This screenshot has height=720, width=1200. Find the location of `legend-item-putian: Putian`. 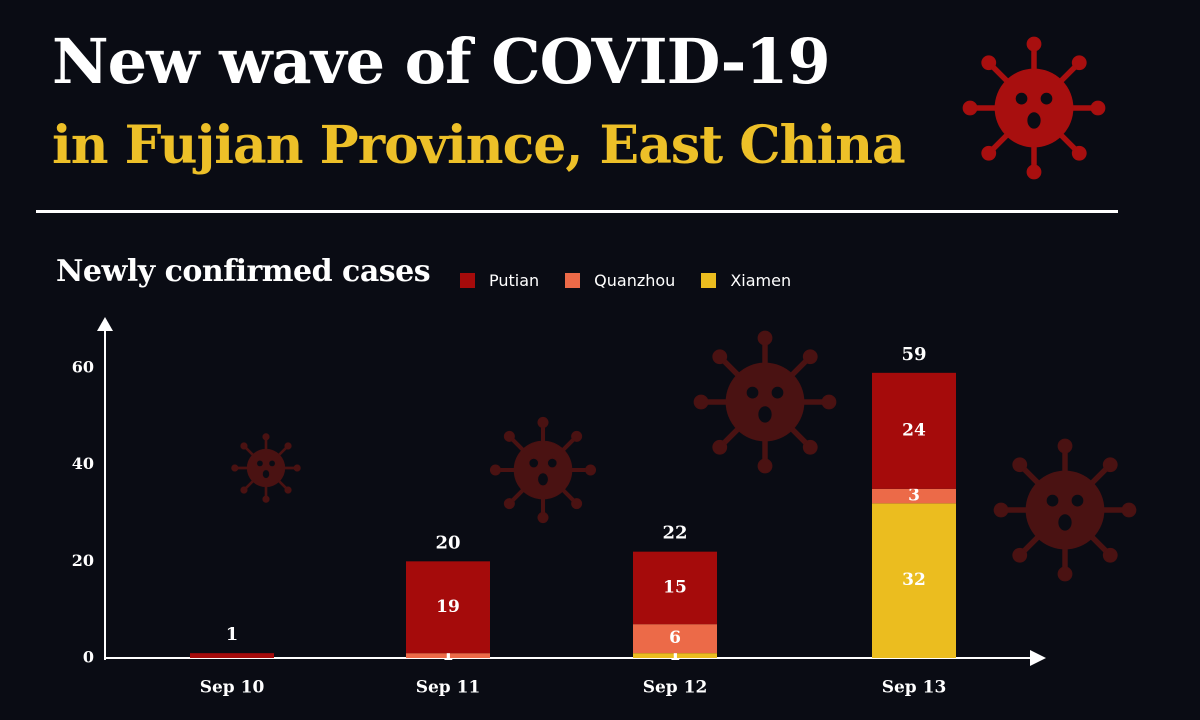

legend-item-putian: Putian is located at coordinates (499, 280).